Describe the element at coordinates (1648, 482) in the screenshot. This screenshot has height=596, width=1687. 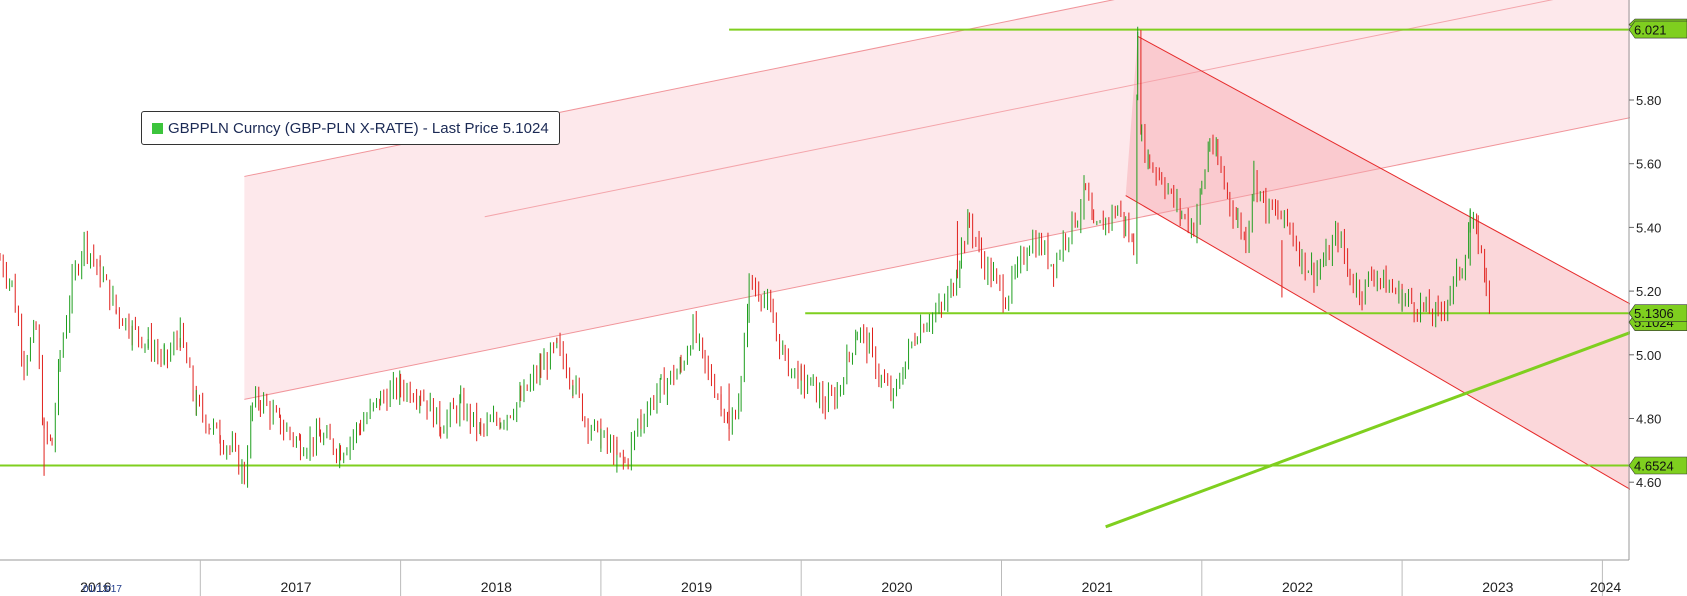
I see `y-tick-label: 4.60` at that location.